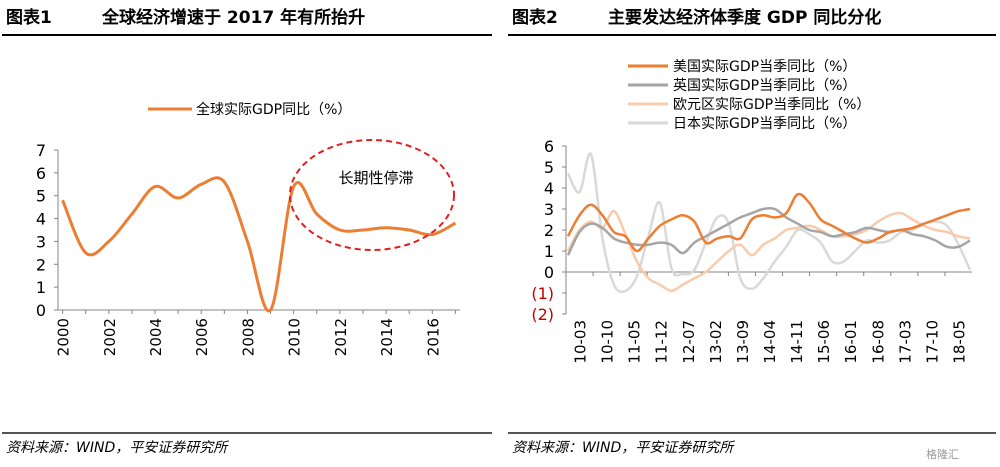 The width and height of the screenshot is (1000, 467). Describe the element at coordinates (608, 342) in the screenshot. I see `x-tick-label: 10-10` at that location.